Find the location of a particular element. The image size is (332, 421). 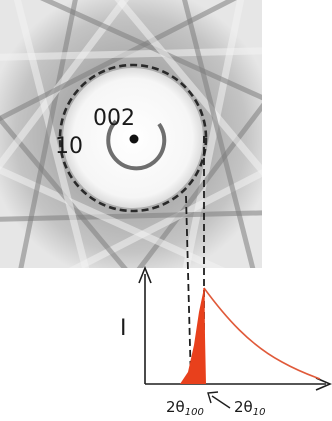

marker-100-label: 2θ100 is located at coordinates (185, 408).